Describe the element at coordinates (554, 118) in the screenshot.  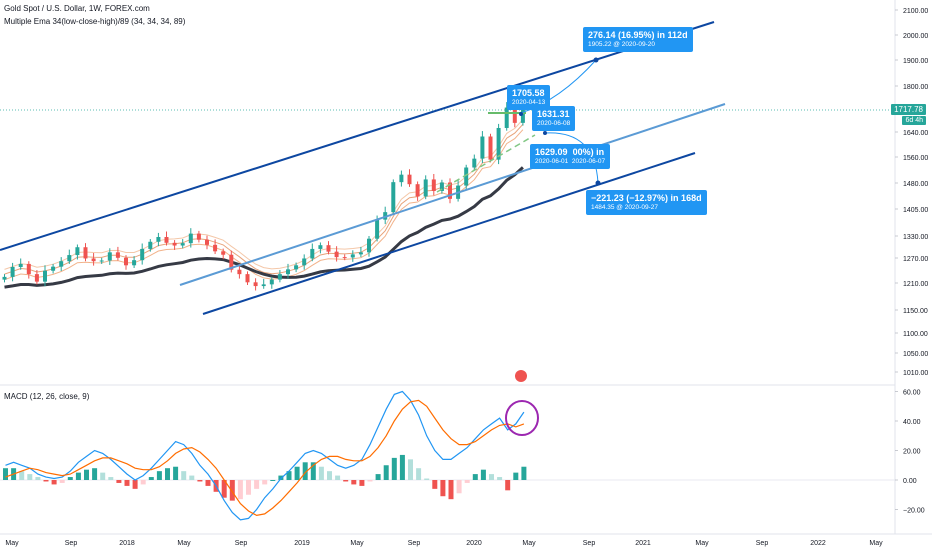
I see `annotation-1631: 1631.31 2020-06-08` at that location.